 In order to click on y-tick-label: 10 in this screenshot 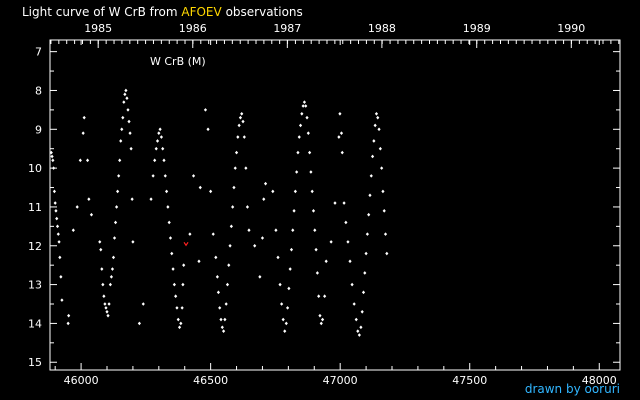, I will do `click(35, 168)`.